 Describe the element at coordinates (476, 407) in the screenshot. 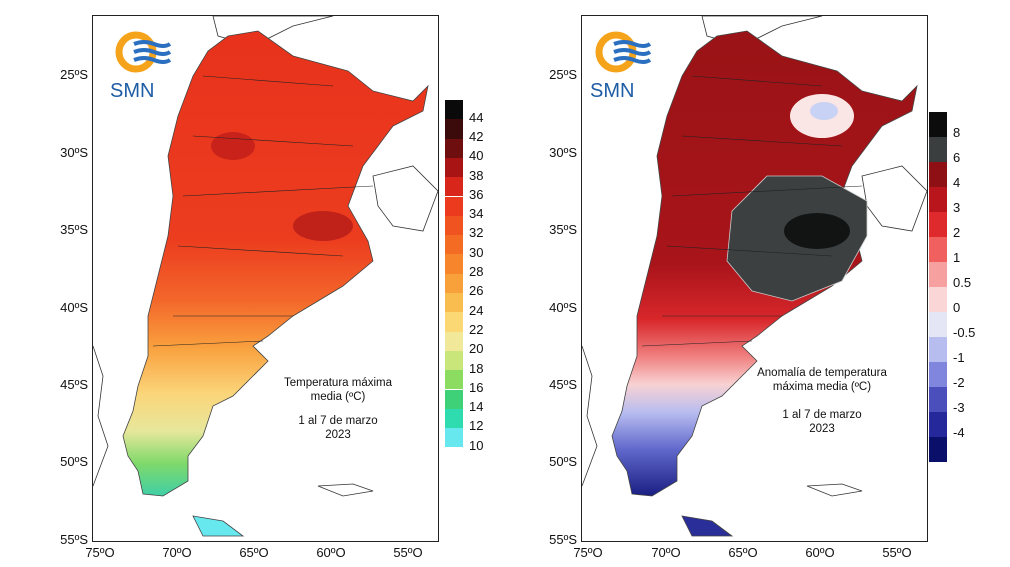

I see `colorbar-label: 14` at that location.